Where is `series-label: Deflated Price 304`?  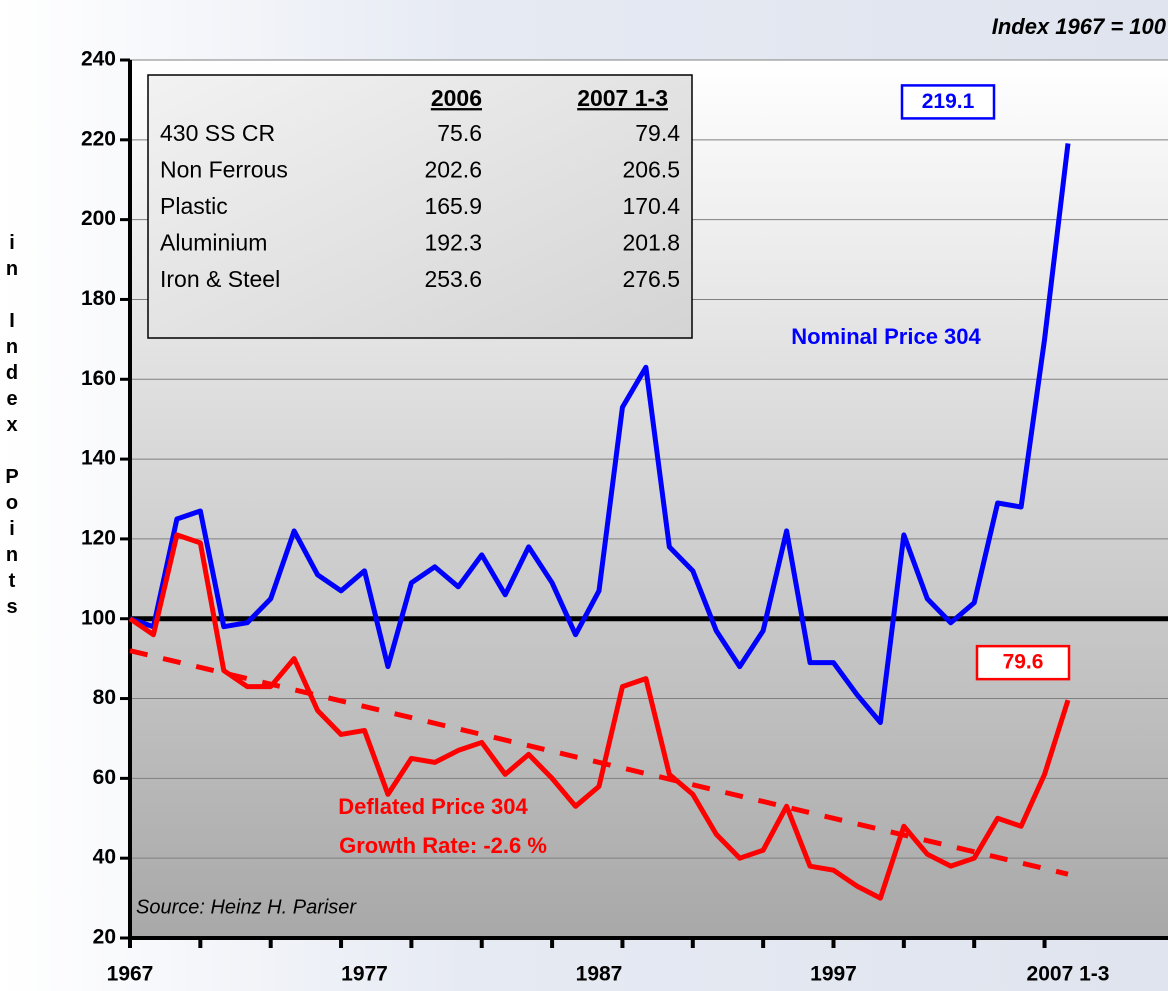 series-label: Deflated Price 304 is located at coordinates (433, 806).